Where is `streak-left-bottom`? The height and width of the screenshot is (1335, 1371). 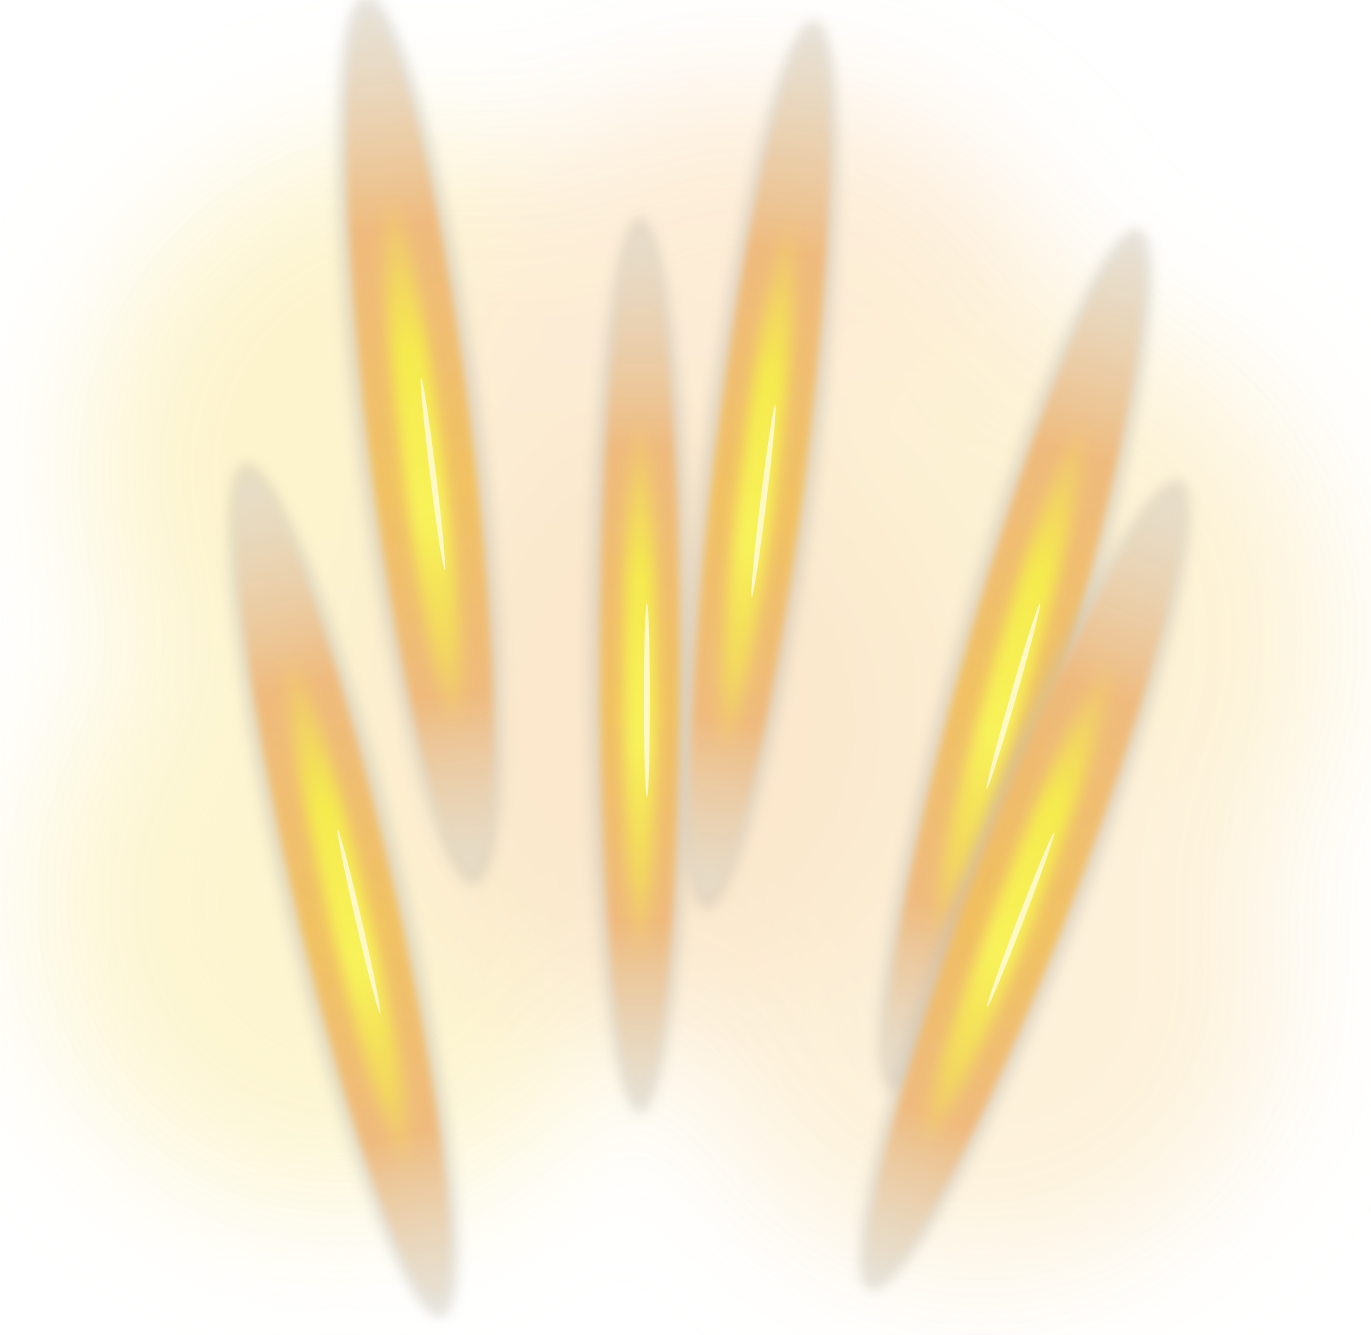
streak-left-bottom is located at coordinates (343, 890).